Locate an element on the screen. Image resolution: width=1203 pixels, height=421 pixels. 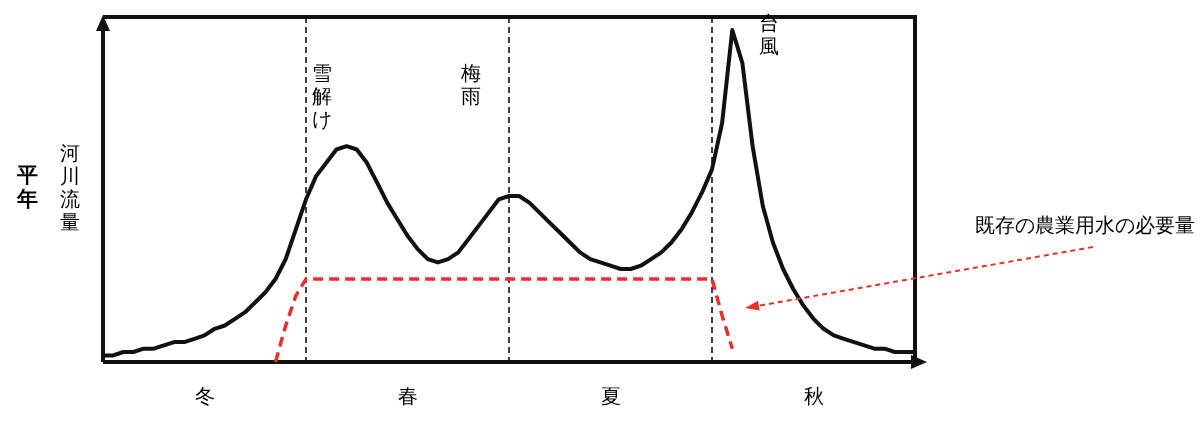
event-label: 梅雨 is located at coordinates (471, 84).